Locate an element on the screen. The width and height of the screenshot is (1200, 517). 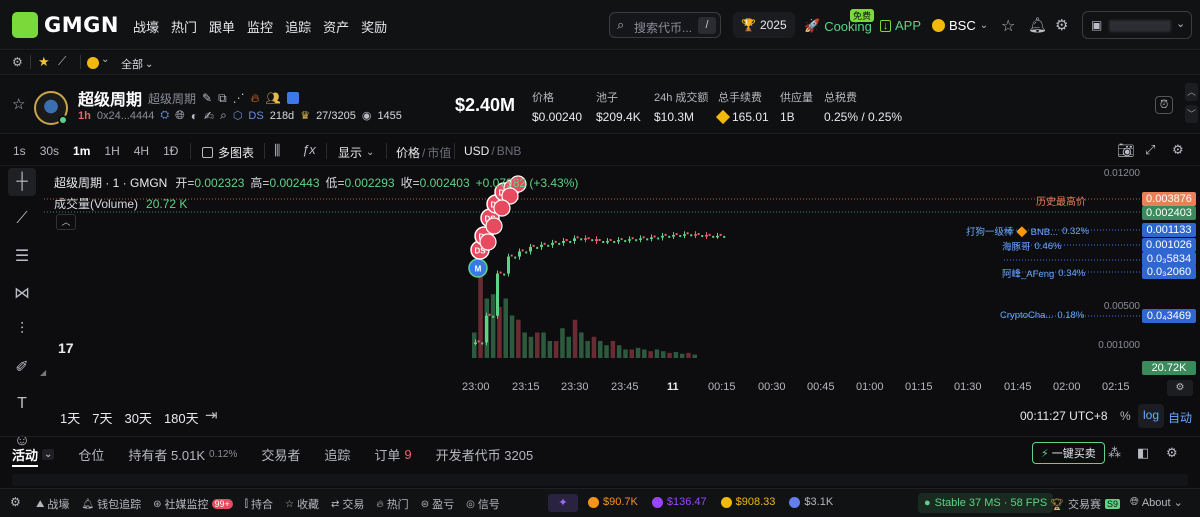
nav-item: 热门 is located at coordinates (184, 27).